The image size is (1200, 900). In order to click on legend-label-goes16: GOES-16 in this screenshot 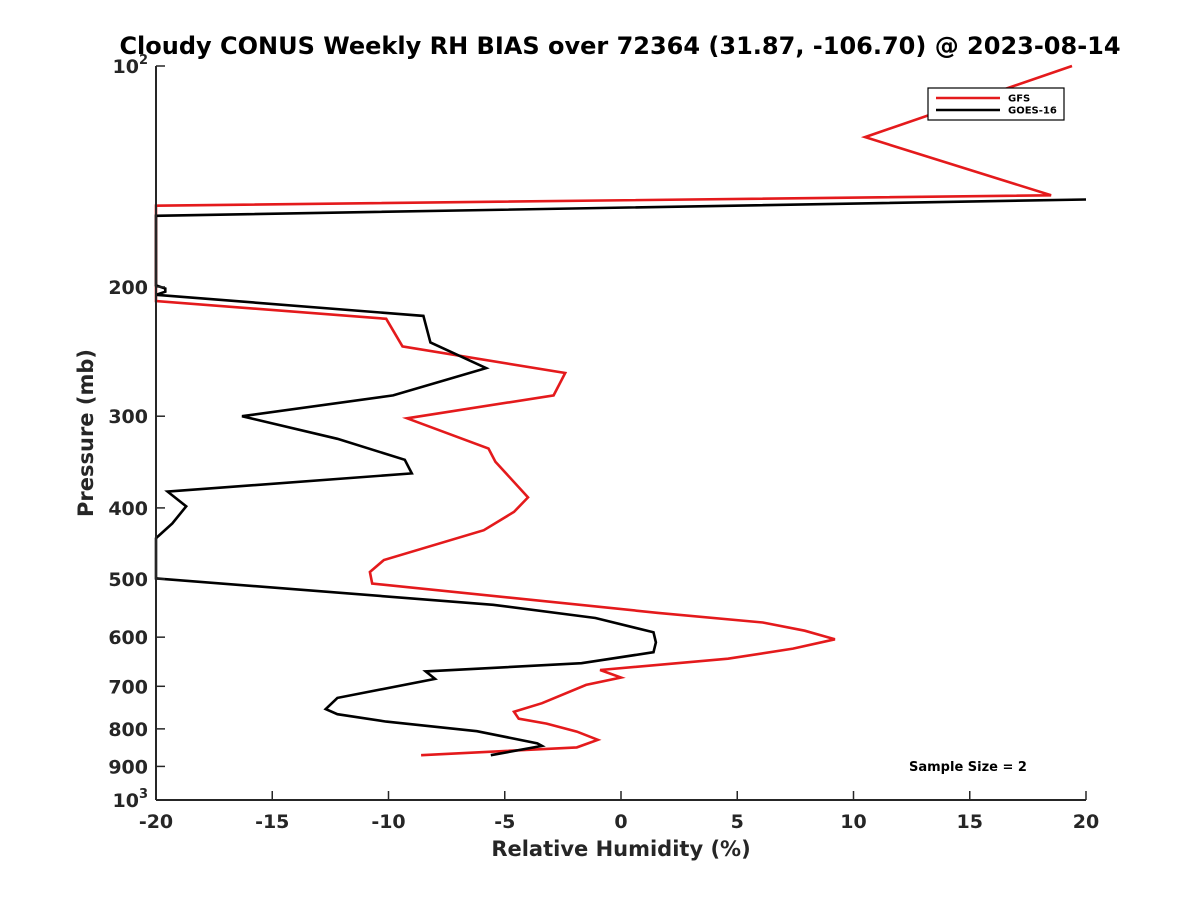, I will do `click(1032, 111)`.